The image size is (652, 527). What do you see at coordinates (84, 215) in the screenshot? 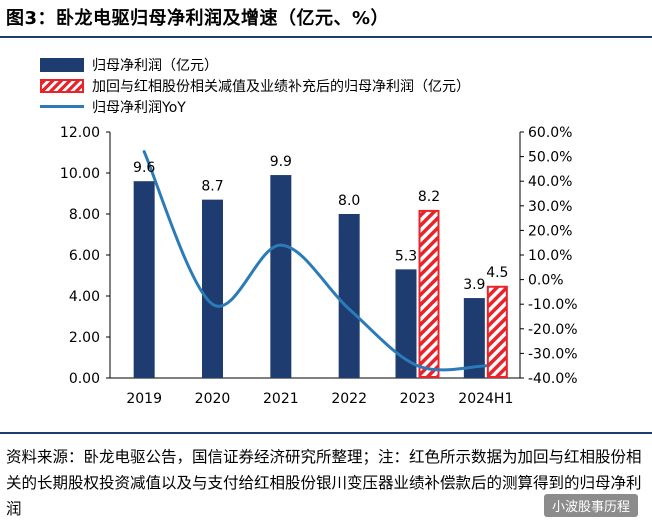
I see `y-left-tick-label: 8.00` at bounding box center [84, 215].